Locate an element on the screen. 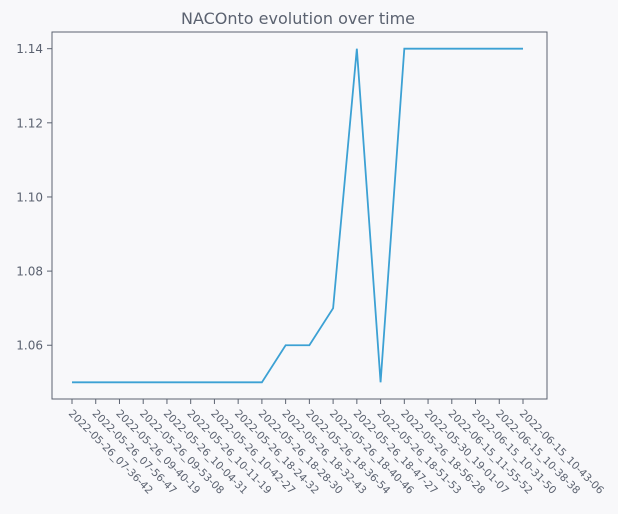 The image size is (618, 514). y-axis: 1.06 1.08 1.10 1.12 1.14 is located at coordinates (34, 197).